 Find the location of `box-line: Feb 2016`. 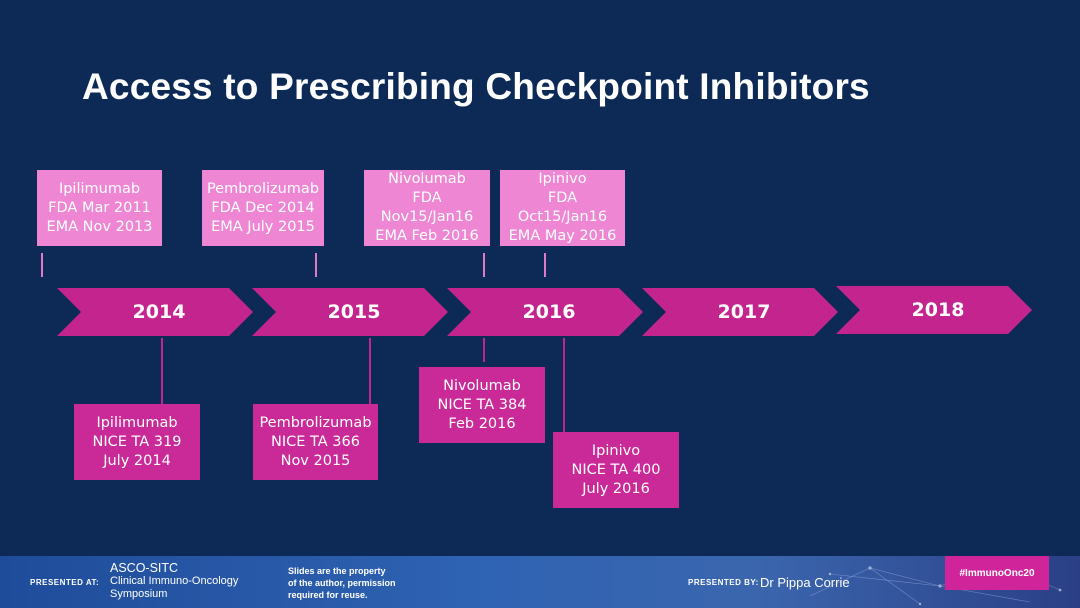

box-line: Feb 2016 is located at coordinates (482, 423).